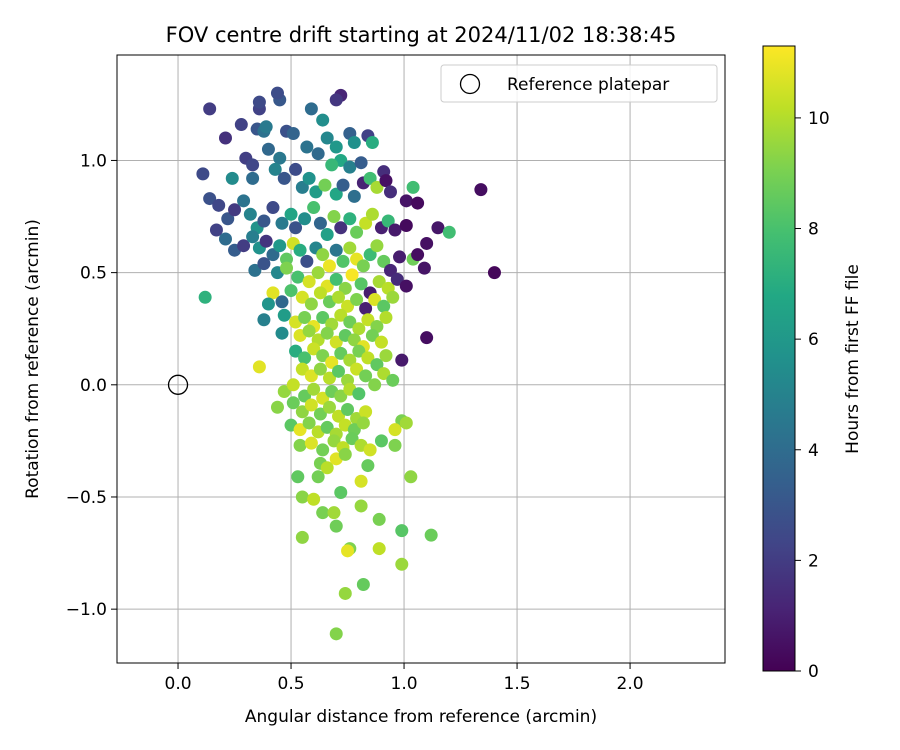 This screenshot has height=750, width=900. What do you see at coordinates (33, 359) in the screenshot?
I see `y-axis-label: Rotation from reference (arcmin)` at bounding box center [33, 359].